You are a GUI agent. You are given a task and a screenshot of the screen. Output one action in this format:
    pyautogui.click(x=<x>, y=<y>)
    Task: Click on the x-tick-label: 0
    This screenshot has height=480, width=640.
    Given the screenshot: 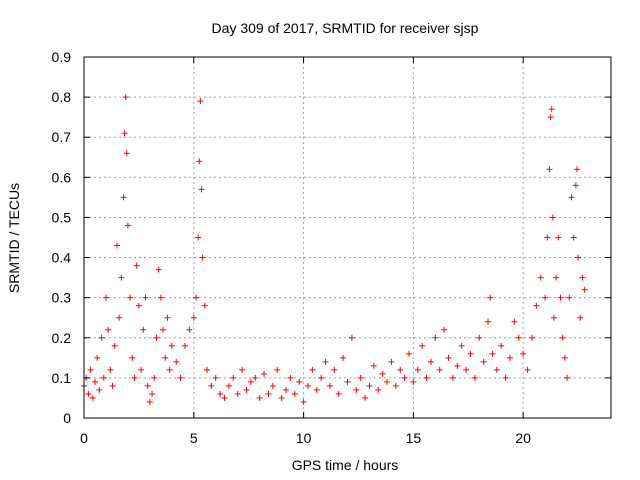 What is the action you would take?
    pyautogui.click(x=84, y=438)
    